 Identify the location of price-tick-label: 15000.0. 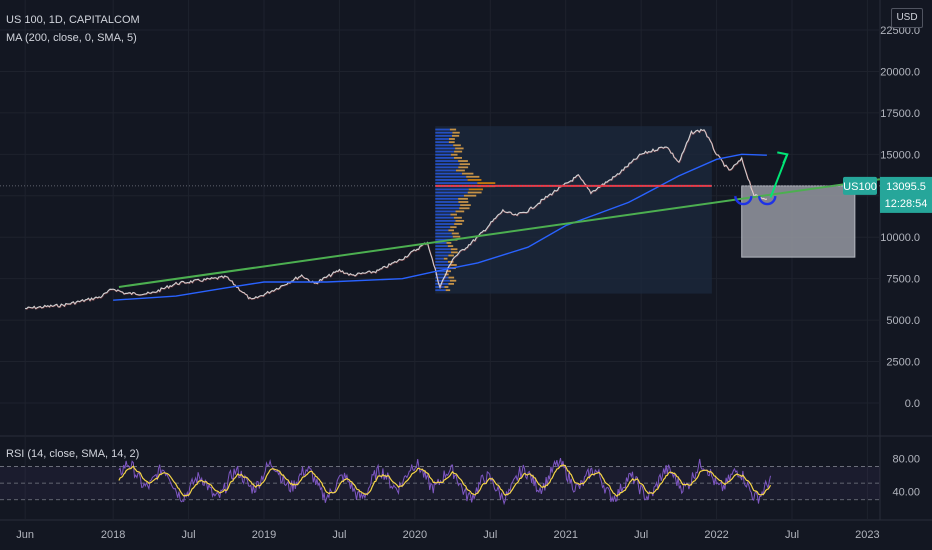
(900, 155).